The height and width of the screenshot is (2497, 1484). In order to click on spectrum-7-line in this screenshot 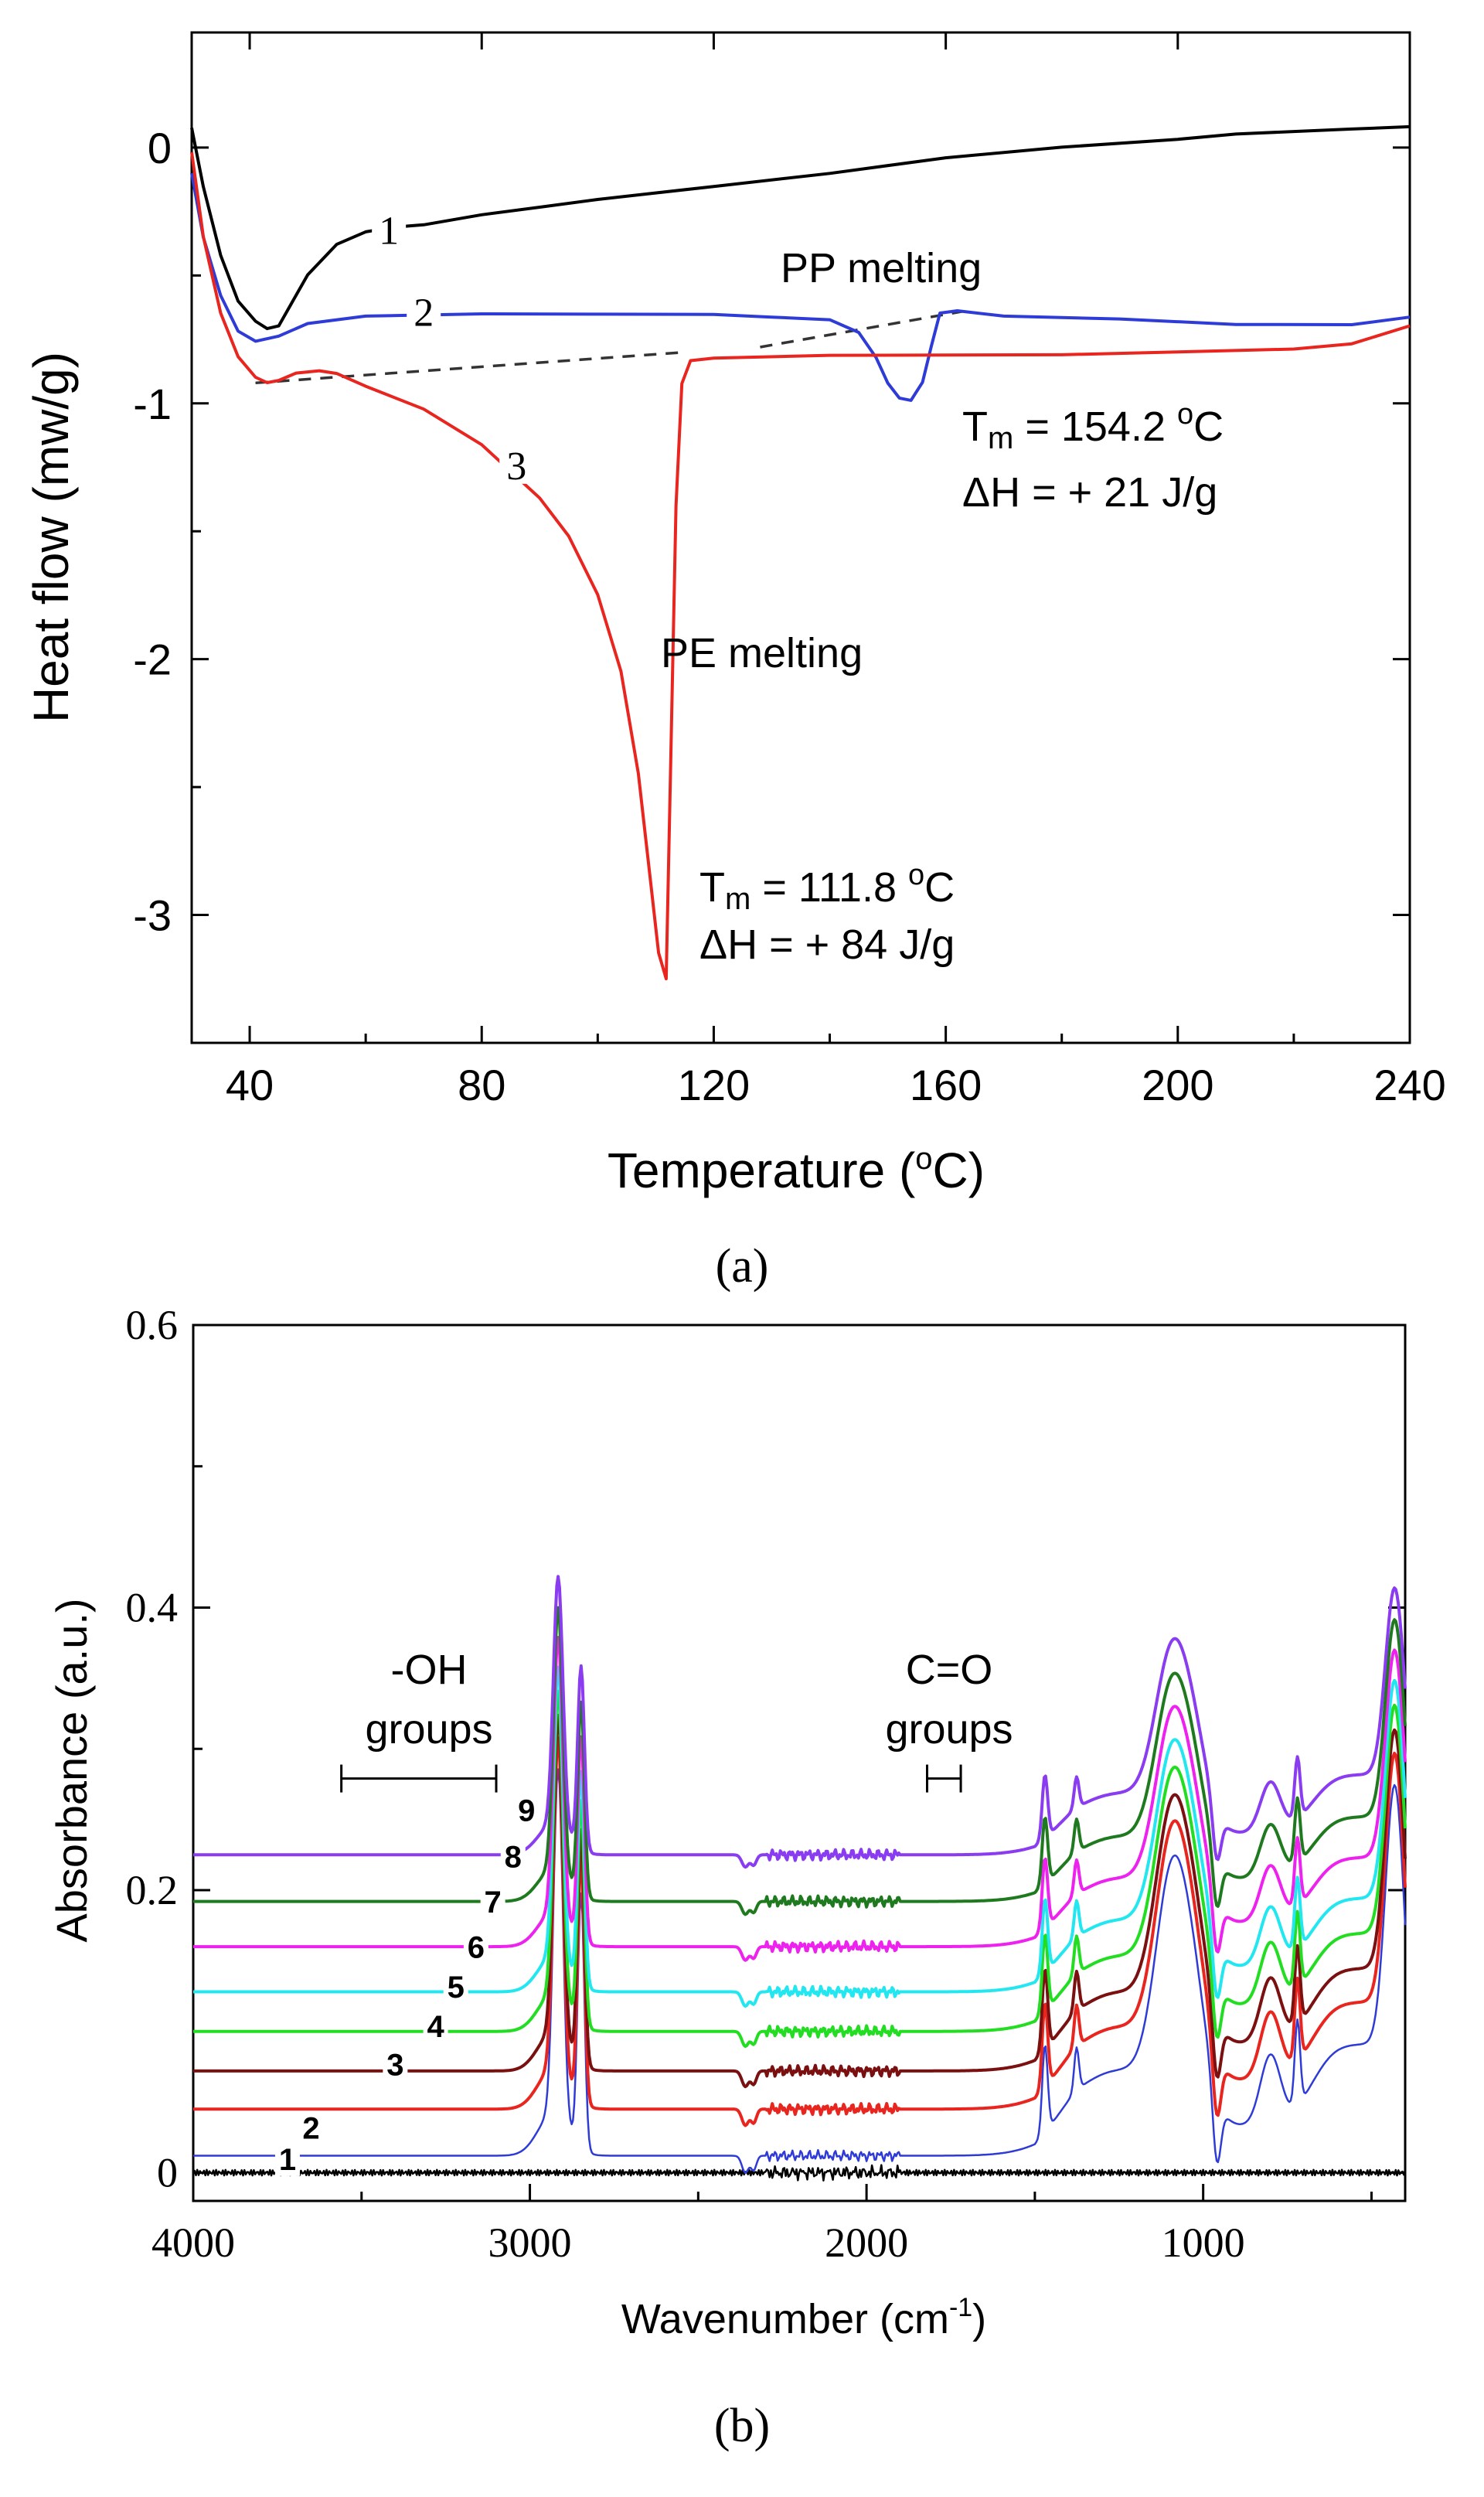, I will do `click(799, 1799)`.